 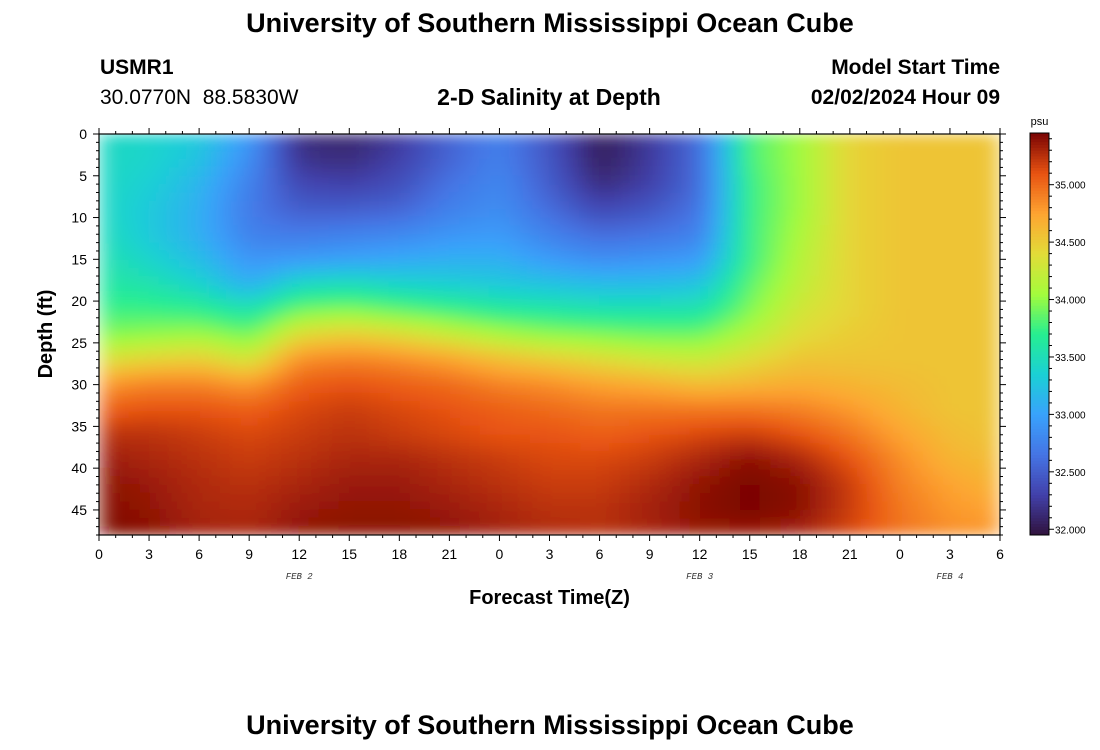 I want to click on x-tick-label: 12, so click(x=700, y=554).